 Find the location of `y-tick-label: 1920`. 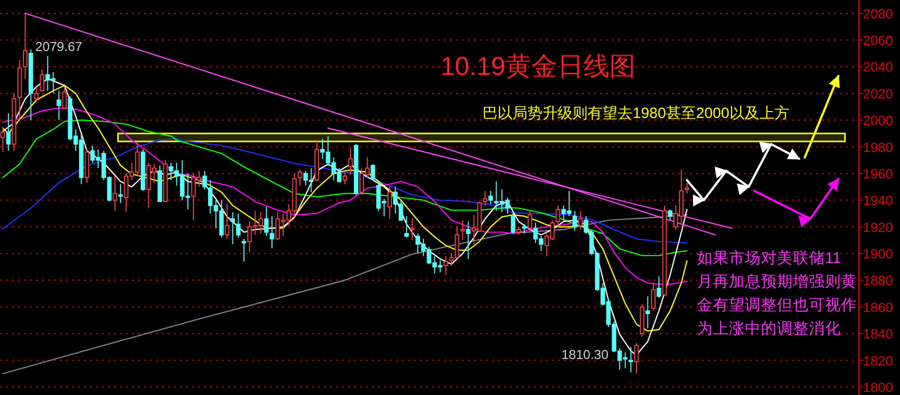

y-tick-label: 1920 is located at coordinates (878, 227).